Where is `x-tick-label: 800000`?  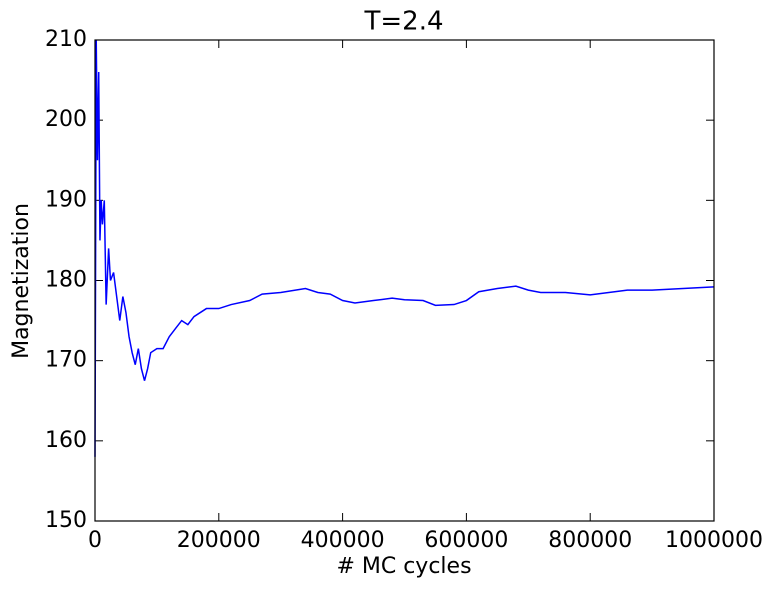 x-tick-label: 800000 is located at coordinates (590, 540).